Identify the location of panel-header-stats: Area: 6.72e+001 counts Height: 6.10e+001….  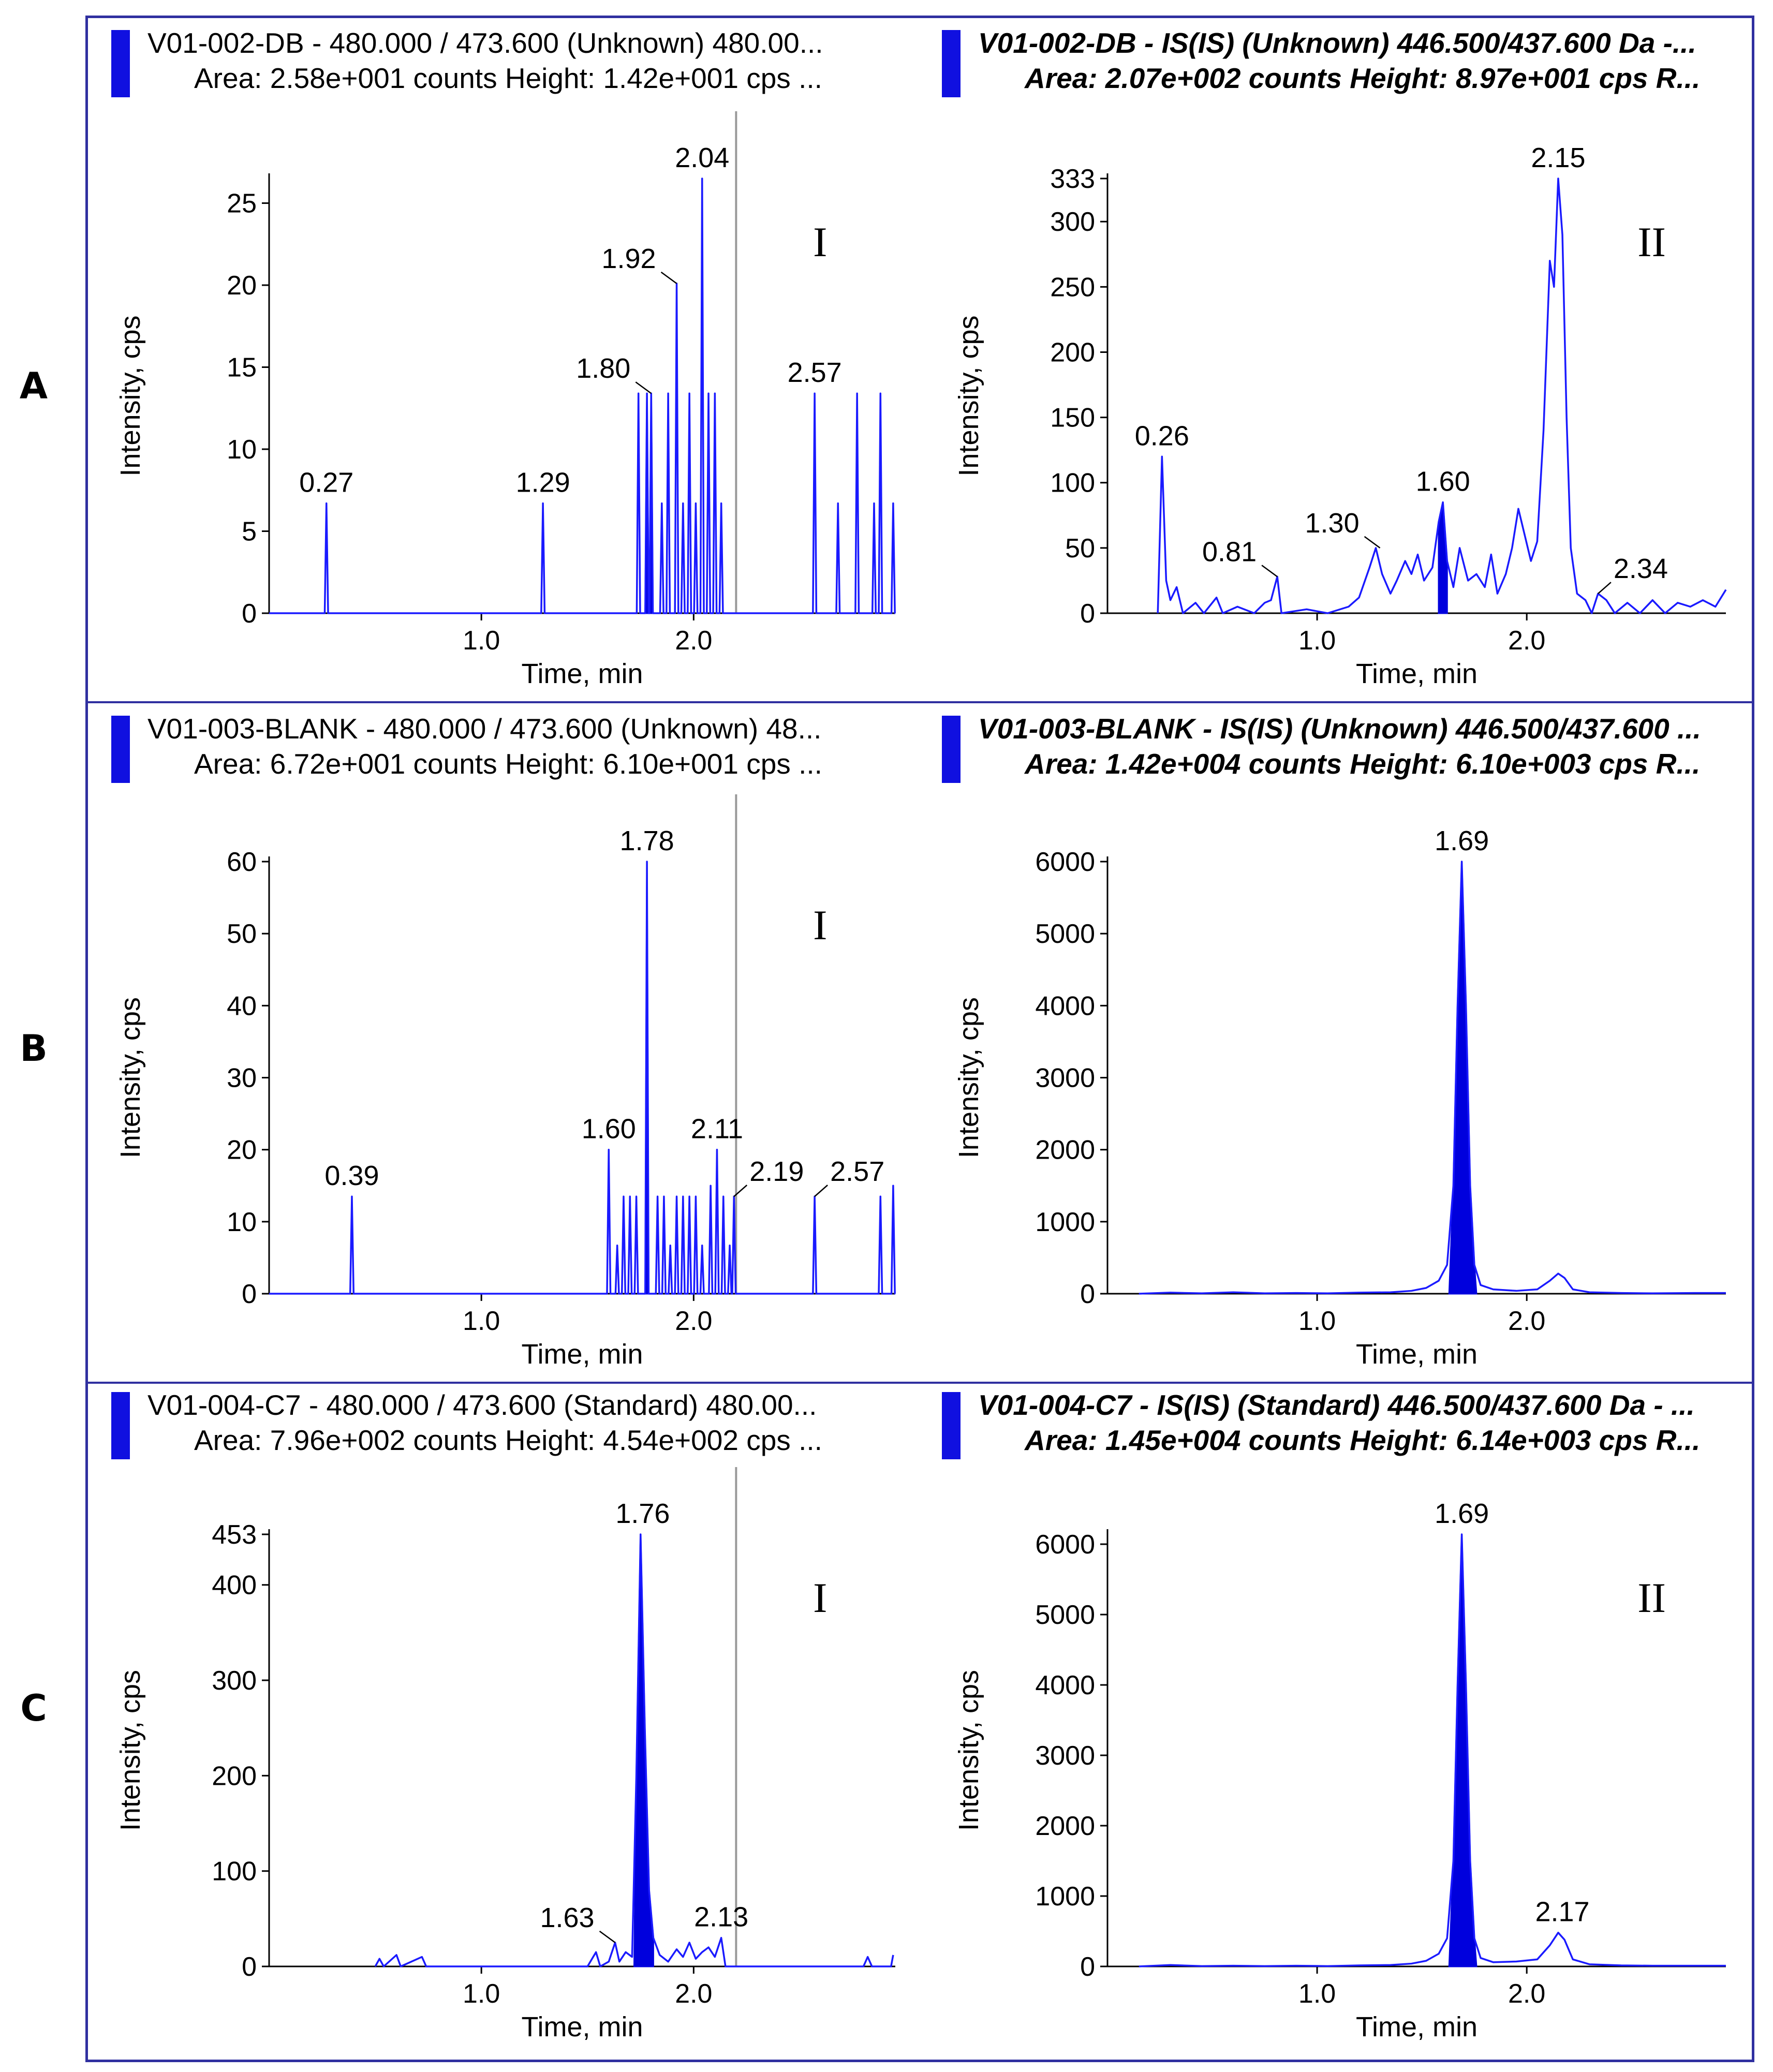
(508, 764).